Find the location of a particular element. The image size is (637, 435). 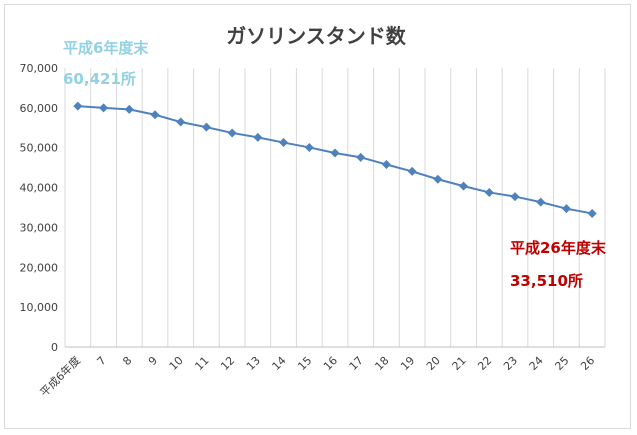

x-tick-label: 12 is located at coordinates (227, 363).